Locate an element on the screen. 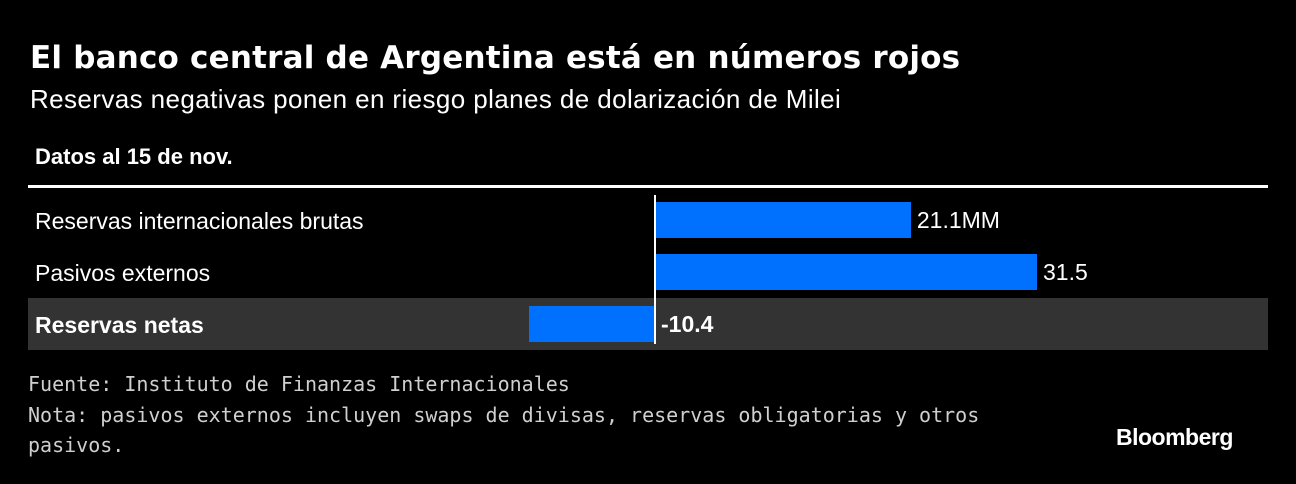  chart-row: Reservas internacionales brutas is located at coordinates (648, 220).